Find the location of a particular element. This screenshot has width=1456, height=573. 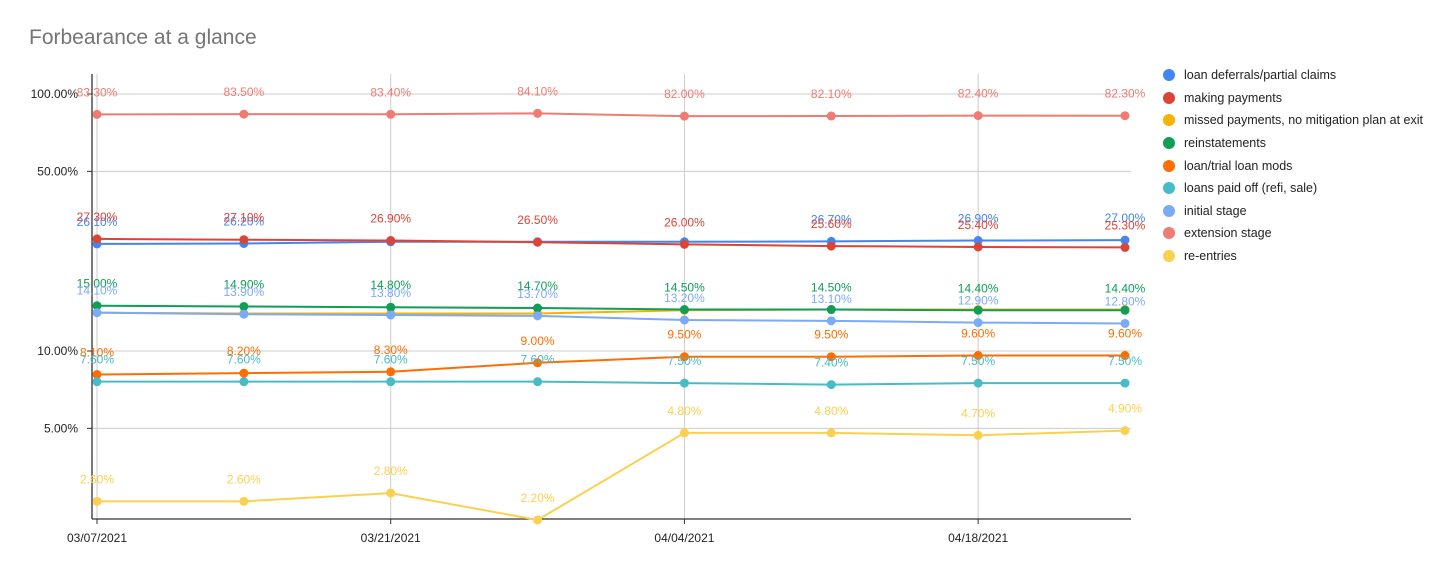

data-label-making-payments: 26.00% is located at coordinates (684, 222).